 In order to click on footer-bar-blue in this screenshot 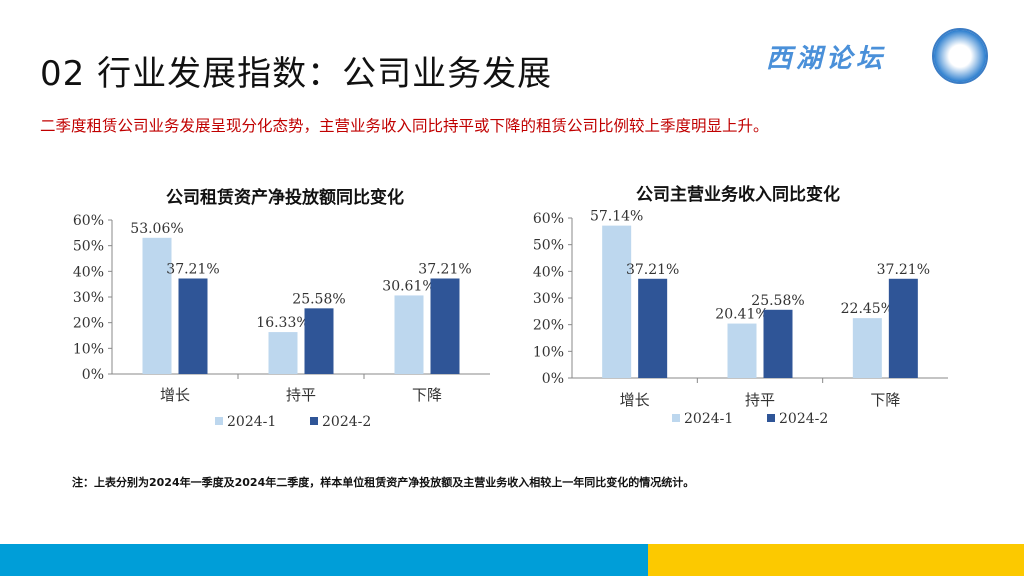, I will do `click(324, 560)`.